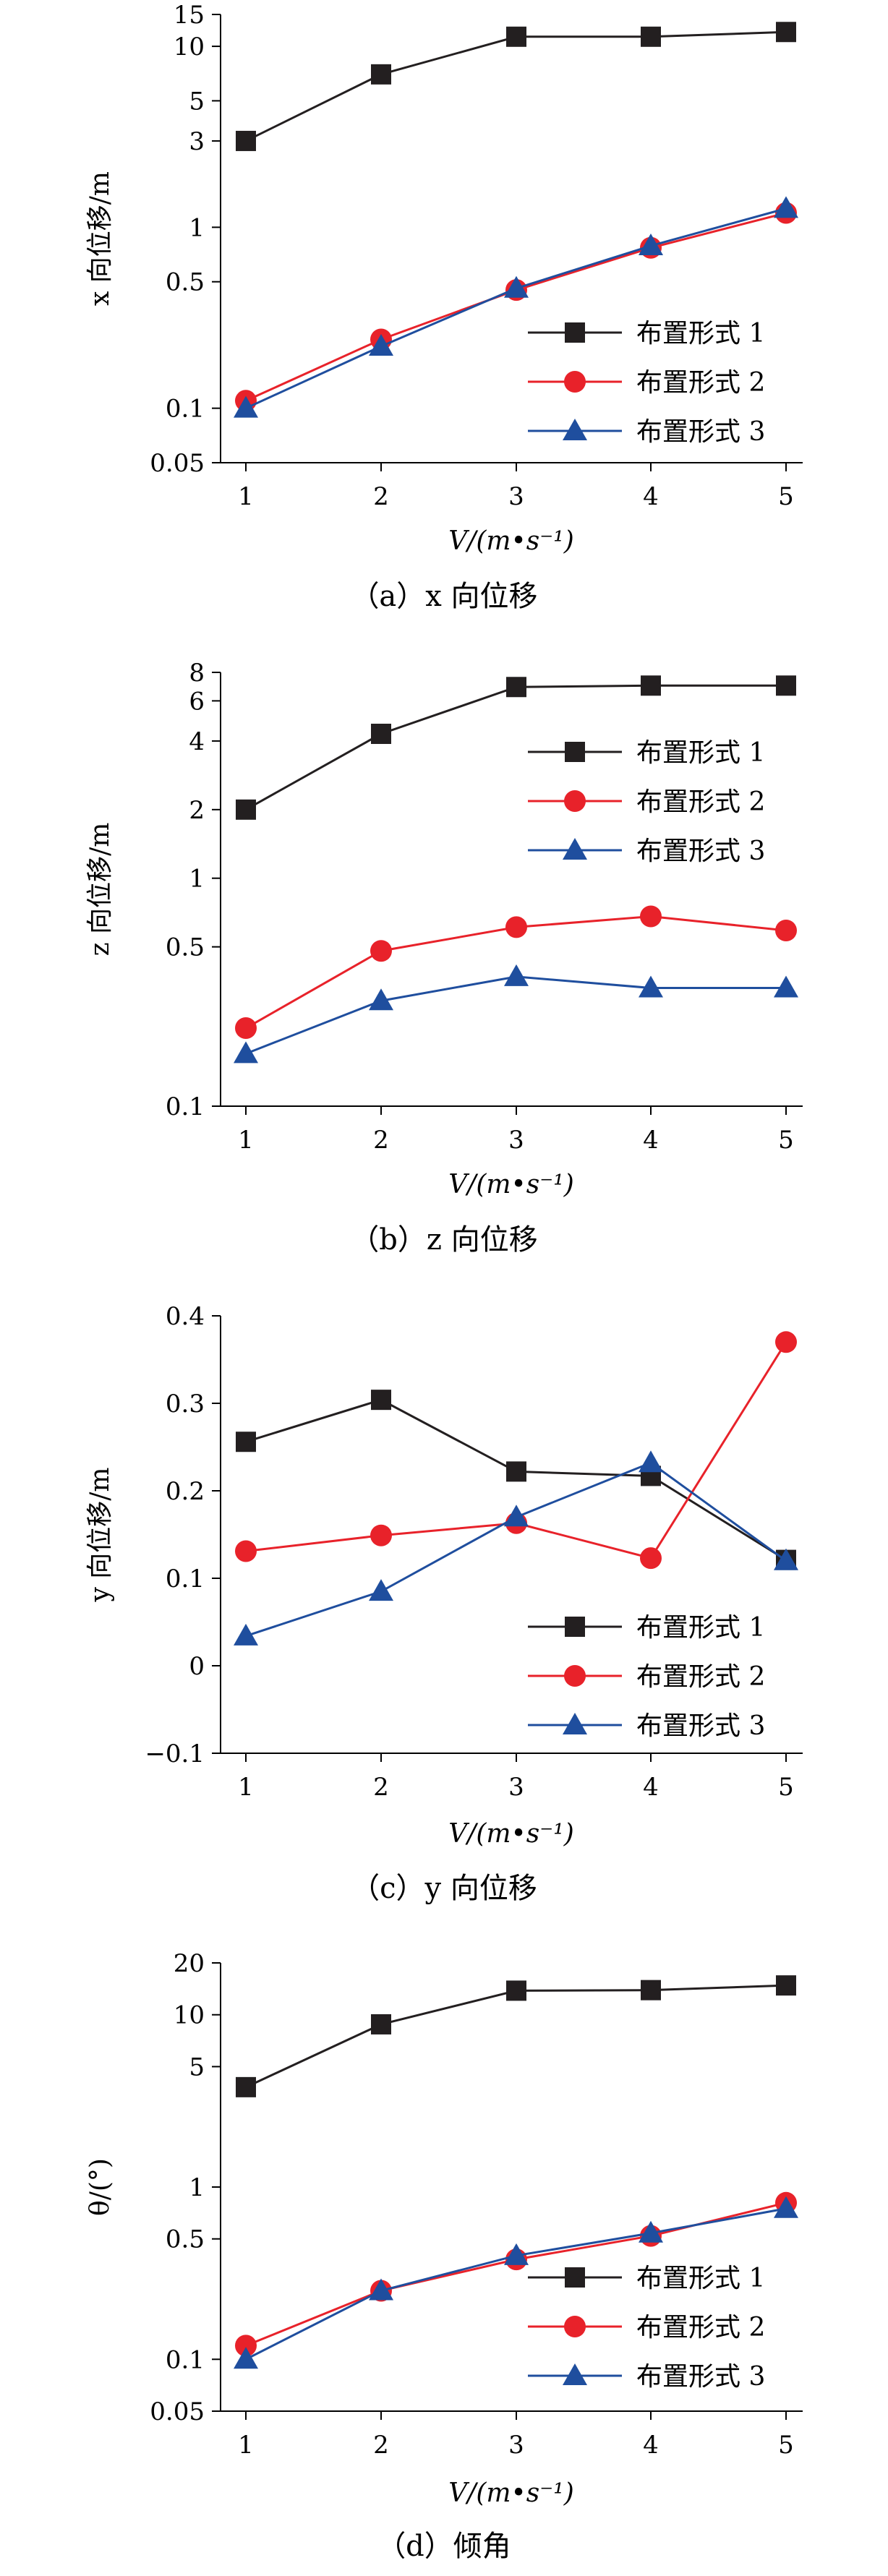 The image size is (888, 2576). What do you see at coordinates (186, 1404) in the screenshot?
I see `y-tick-label: 0.3` at bounding box center [186, 1404].